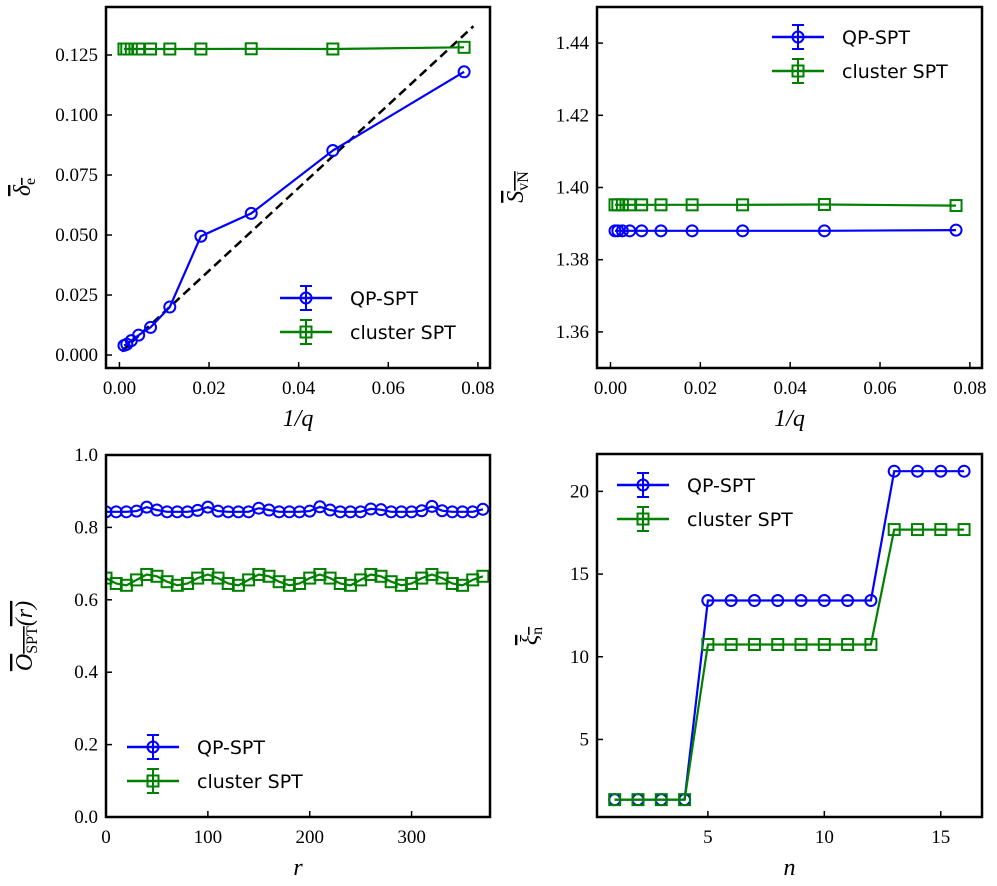  I want to click on y-tick-label: 20, so click(579, 491).